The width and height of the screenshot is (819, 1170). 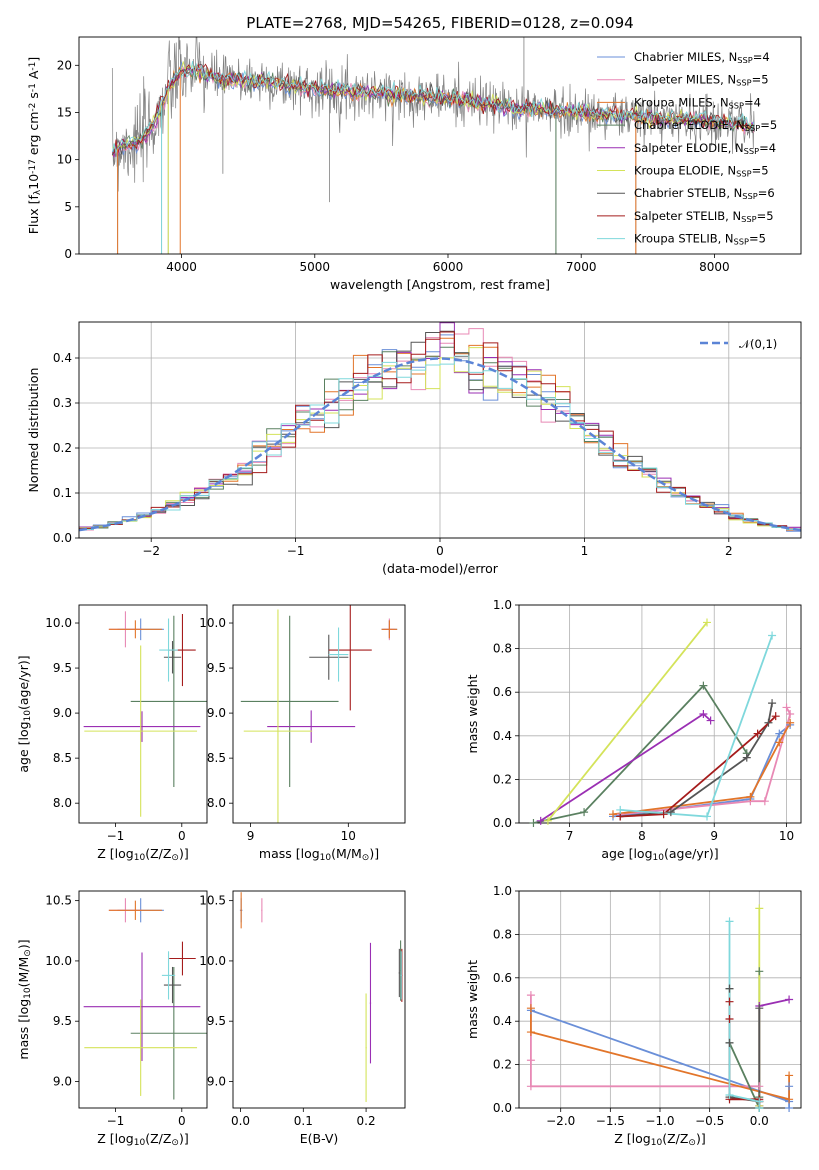 I want to click on mass-vs-ebv-axes: 0.0 0.1 0.2 9.0 9.5 10.0 10.5 E(B-V), so click(x=302, y=1018).